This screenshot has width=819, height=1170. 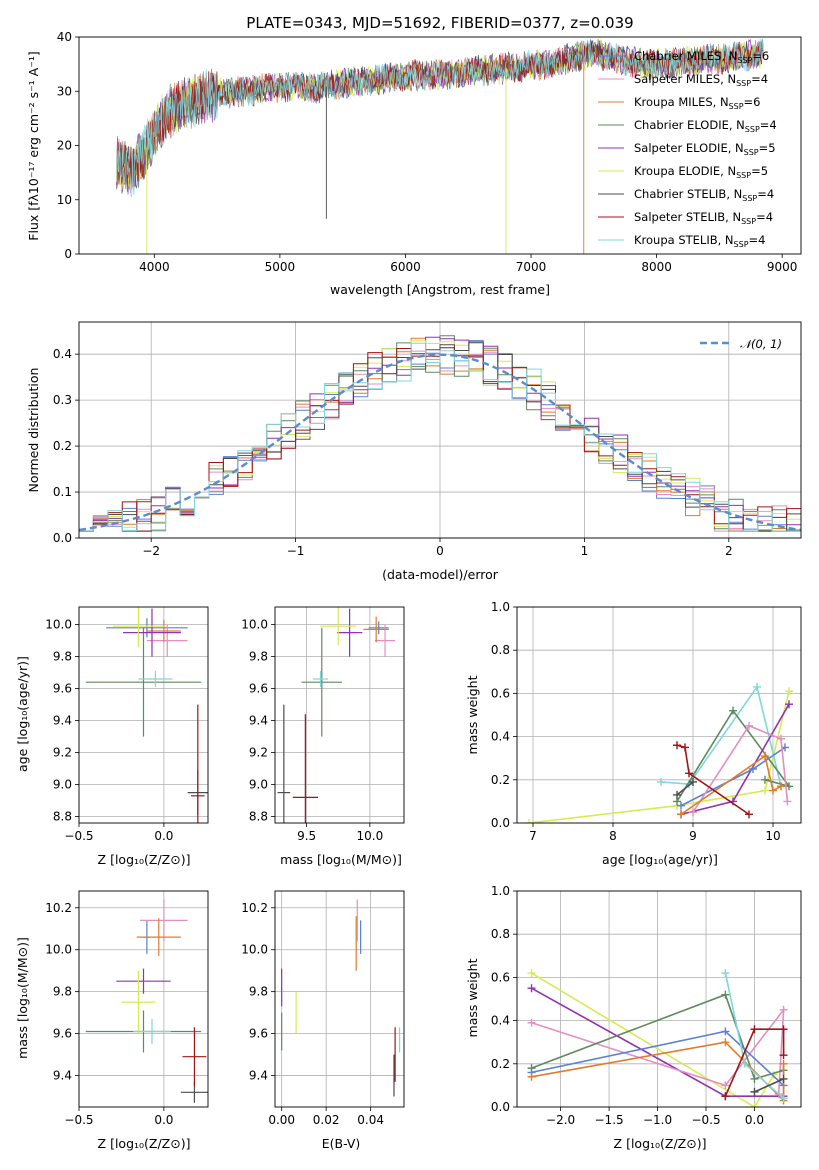 I want to click on x-tick-label: 1, so click(x=585, y=551).